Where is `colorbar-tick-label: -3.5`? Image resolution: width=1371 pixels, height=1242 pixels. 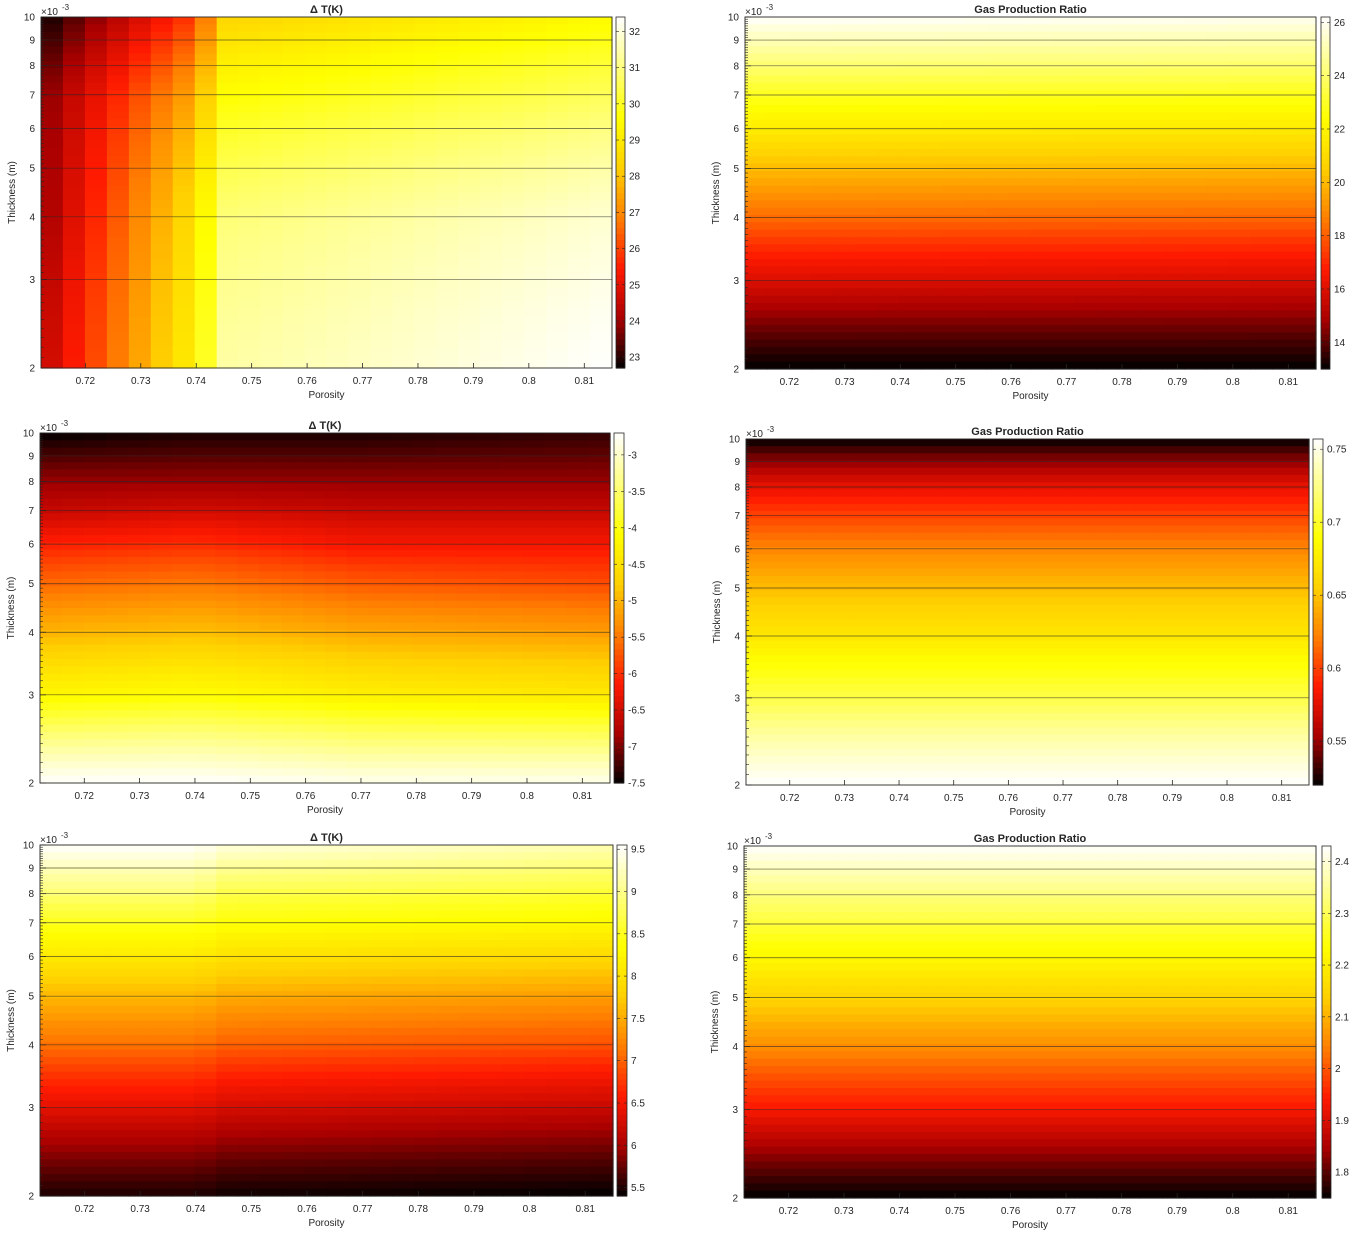 colorbar-tick-label: -3.5 is located at coordinates (637, 492).